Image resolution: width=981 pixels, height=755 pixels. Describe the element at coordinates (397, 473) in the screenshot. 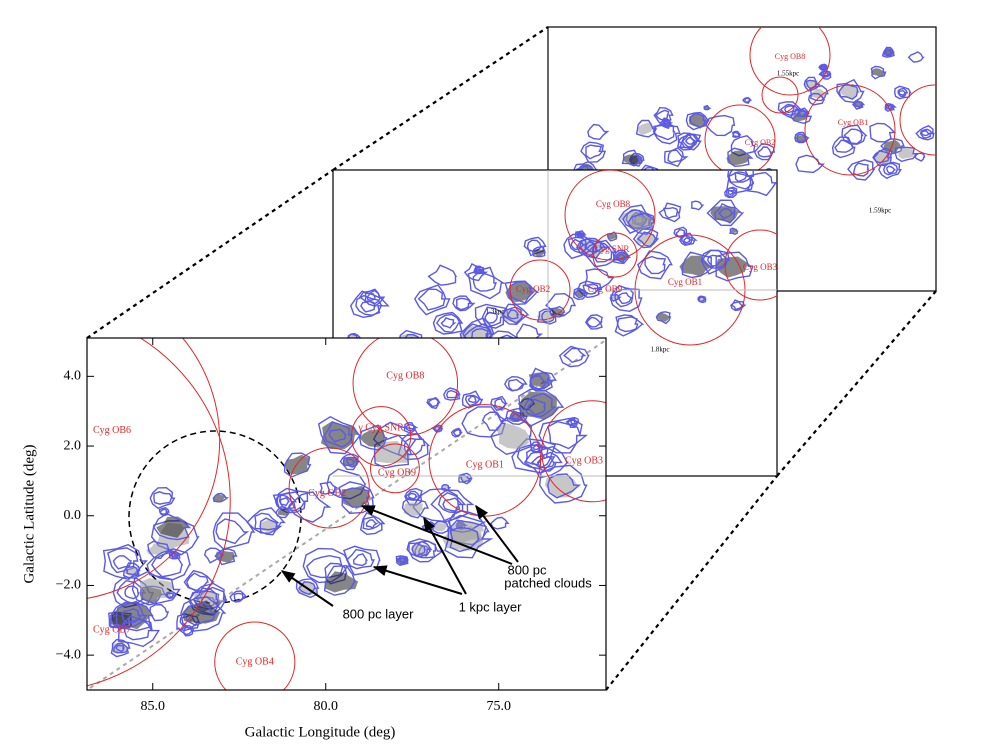

I see `region-label: Cyg OB9` at that location.